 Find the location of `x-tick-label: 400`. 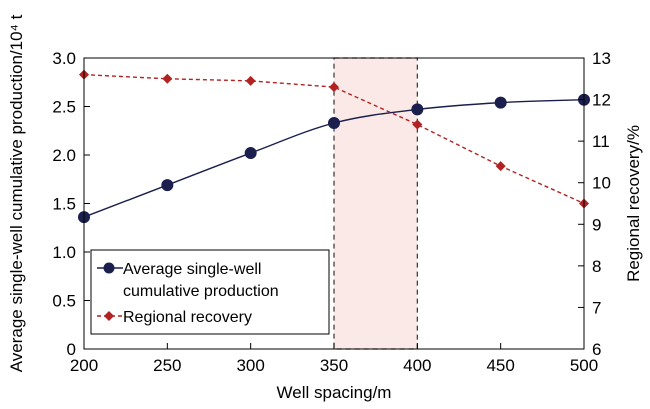

x-tick-label: 400 is located at coordinates (417, 365).